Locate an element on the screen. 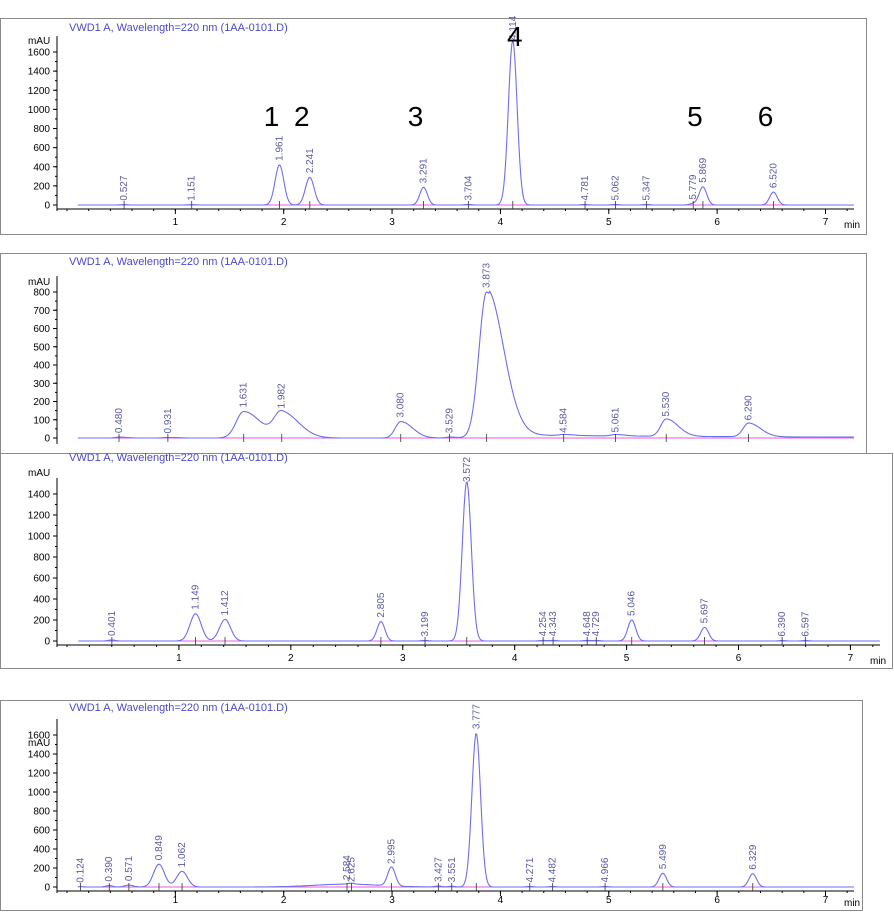 This screenshot has width=894, height=916. peak-label: 3.873 is located at coordinates (487, 275).